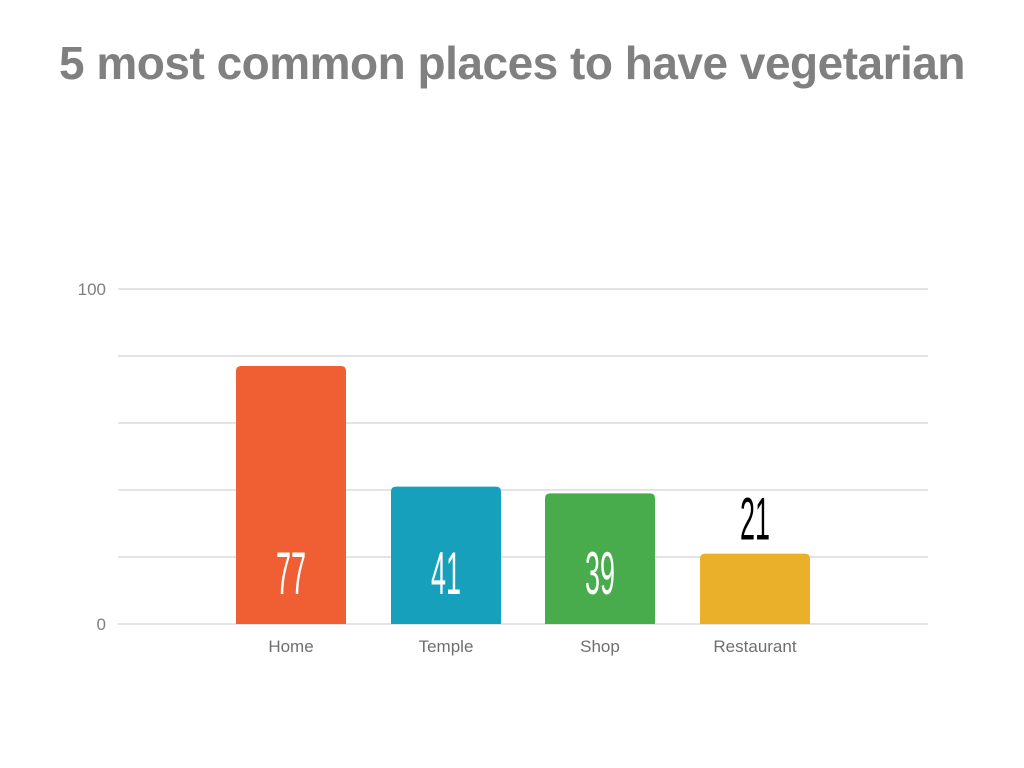  I want to click on y-axis-ticks: 0 100, so click(92, 457).